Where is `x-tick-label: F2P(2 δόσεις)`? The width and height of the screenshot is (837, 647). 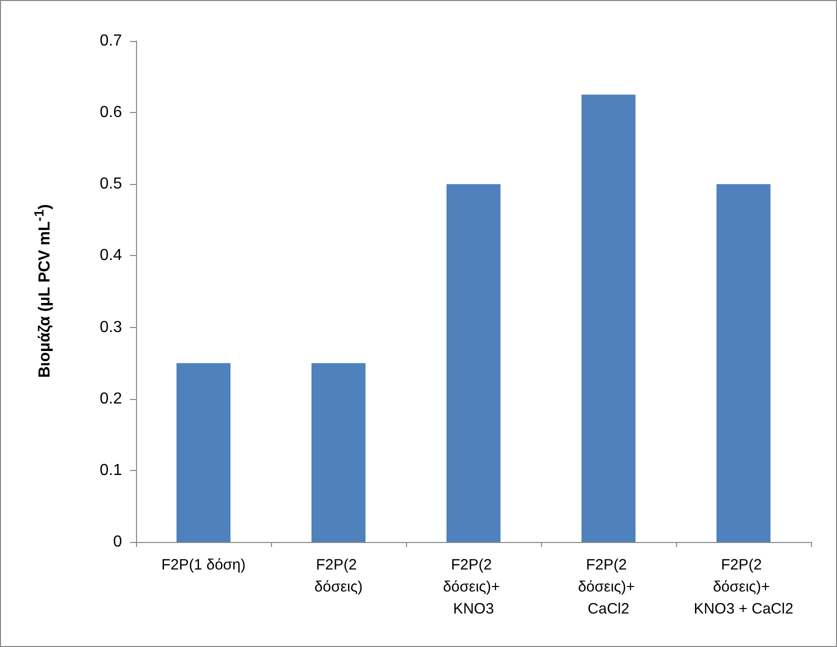
x-tick-label: F2P(2 δόσεις) is located at coordinates (338, 576).